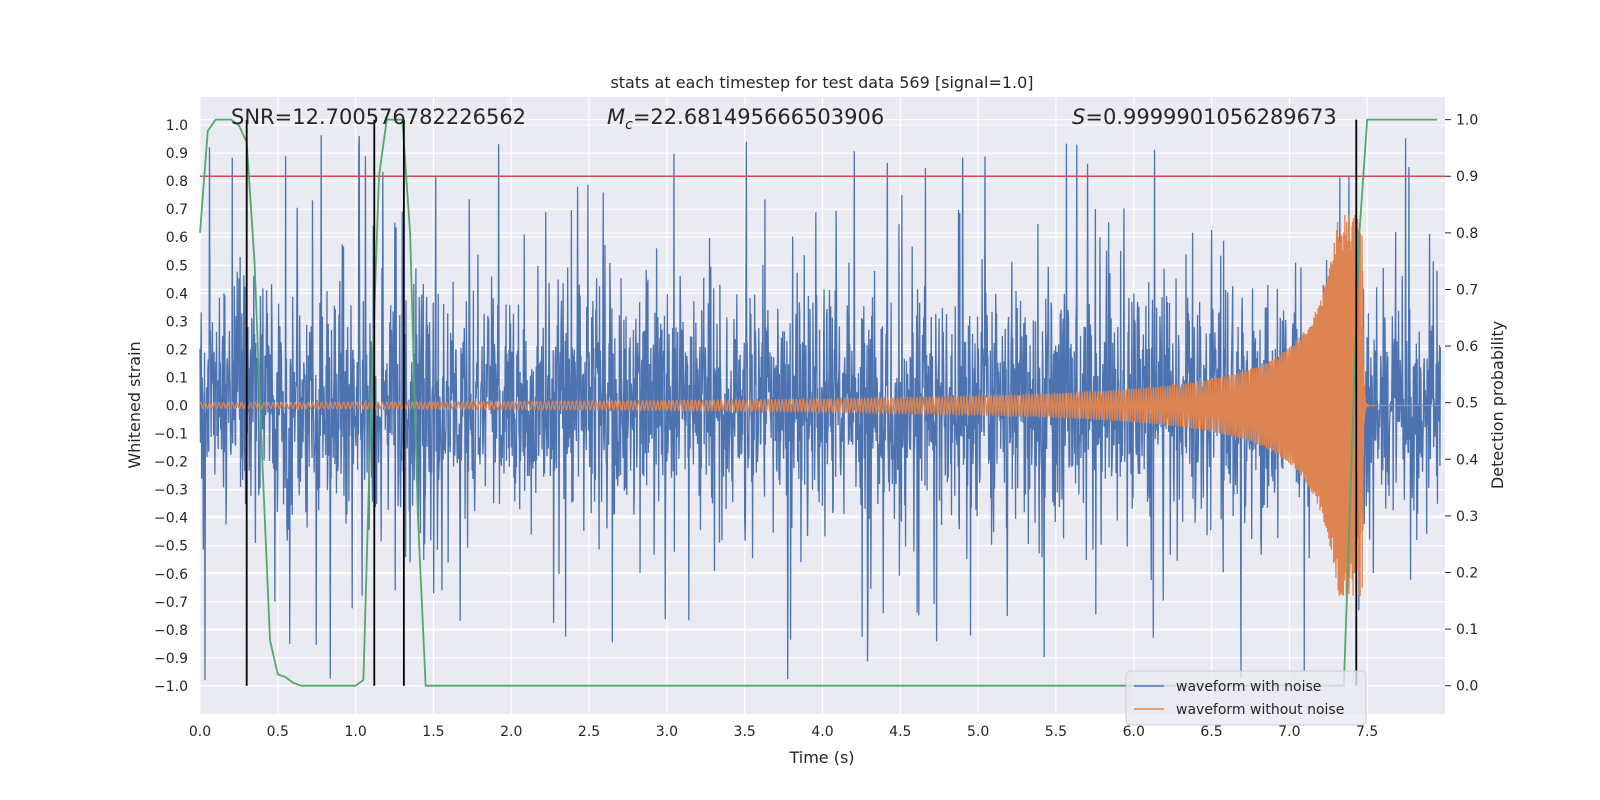 This screenshot has height=800, width=1600. I want to click on legend-box, so click(1246, 698).